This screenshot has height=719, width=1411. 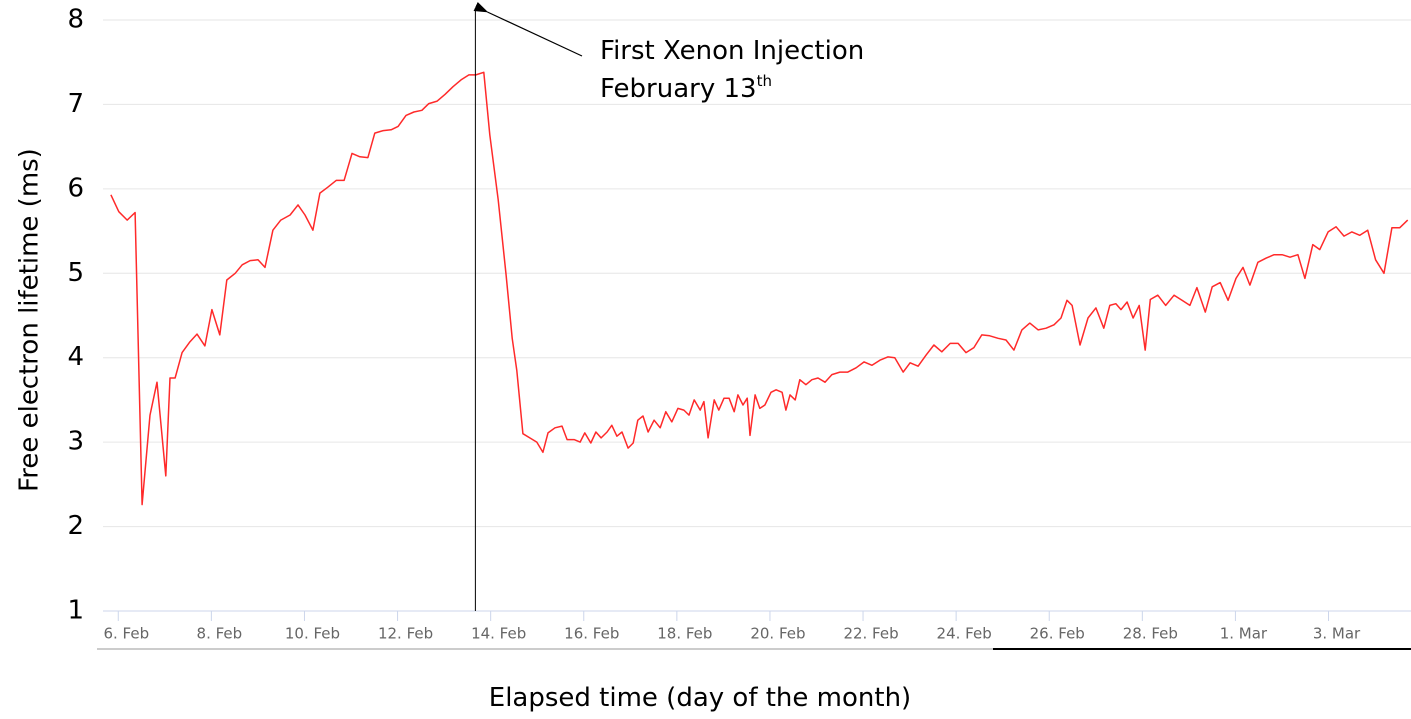 I want to click on x-tick-label: 3. Mar, so click(x=1337, y=634).